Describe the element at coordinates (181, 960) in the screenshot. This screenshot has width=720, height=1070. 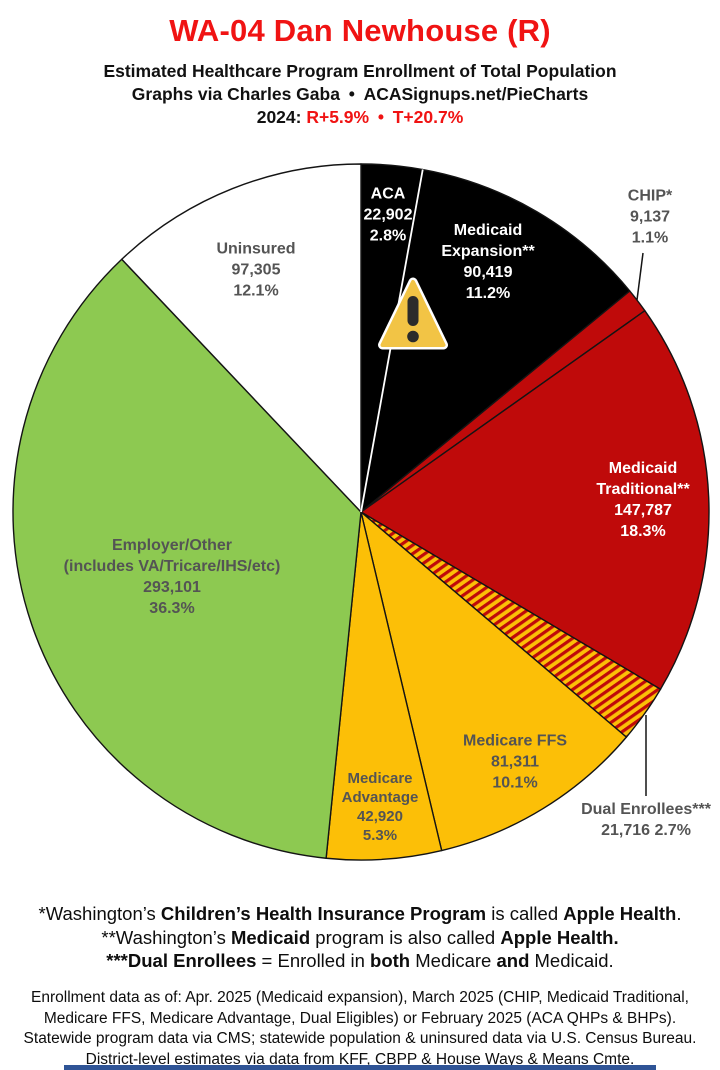
I see `text-segment: ***Dual Enrollees` at that location.